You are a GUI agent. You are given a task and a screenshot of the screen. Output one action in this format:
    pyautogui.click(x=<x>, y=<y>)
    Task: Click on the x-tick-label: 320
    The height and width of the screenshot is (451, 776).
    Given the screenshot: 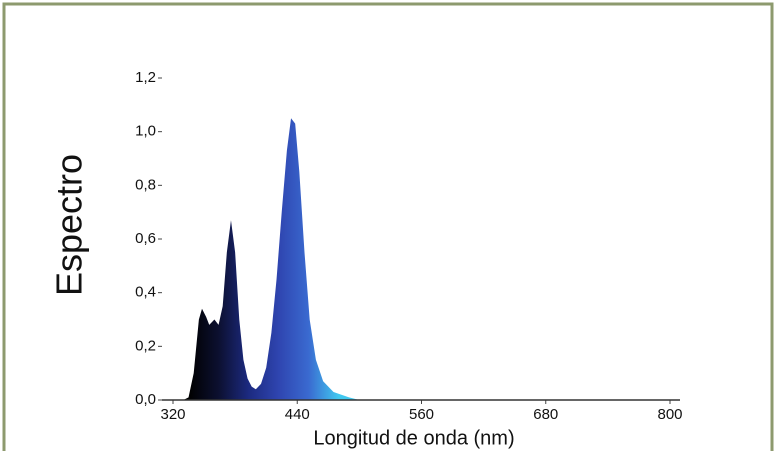 What is the action you would take?
    pyautogui.click(x=172, y=414)
    